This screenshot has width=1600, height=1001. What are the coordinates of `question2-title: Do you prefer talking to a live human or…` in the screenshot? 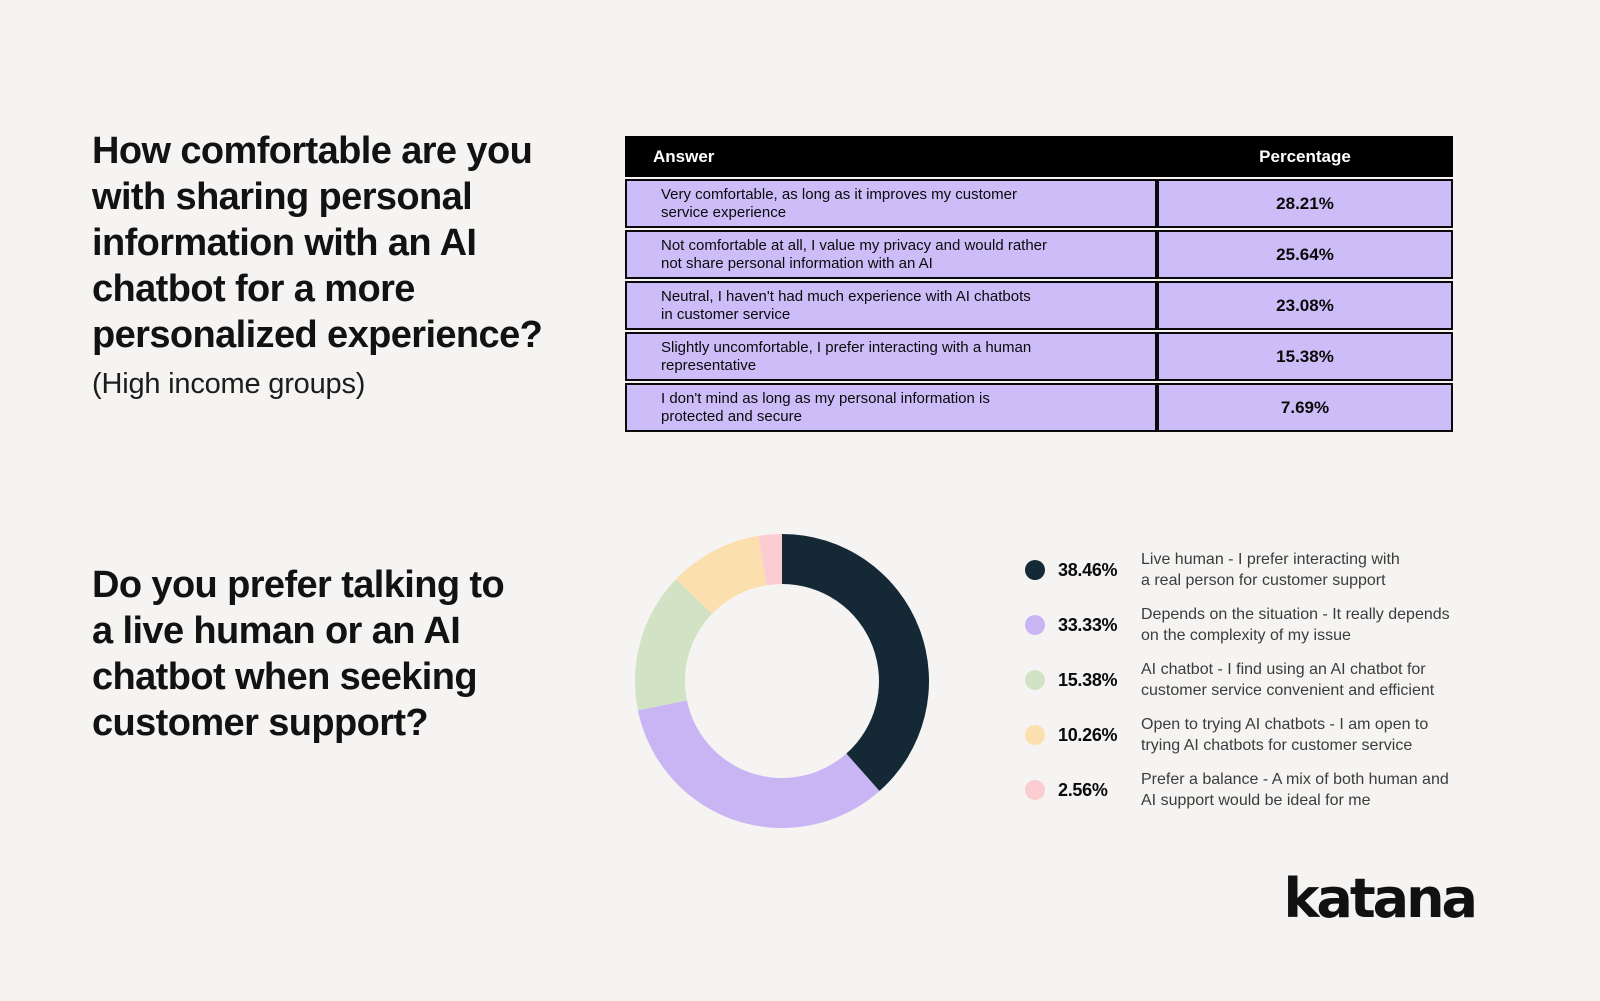 It's located at (298, 654).